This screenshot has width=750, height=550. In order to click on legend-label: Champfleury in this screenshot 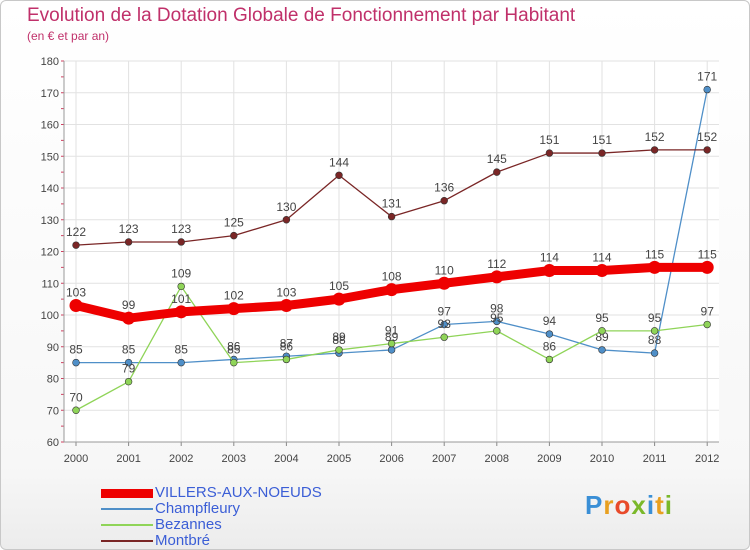, I will do `click(198, 508)`.